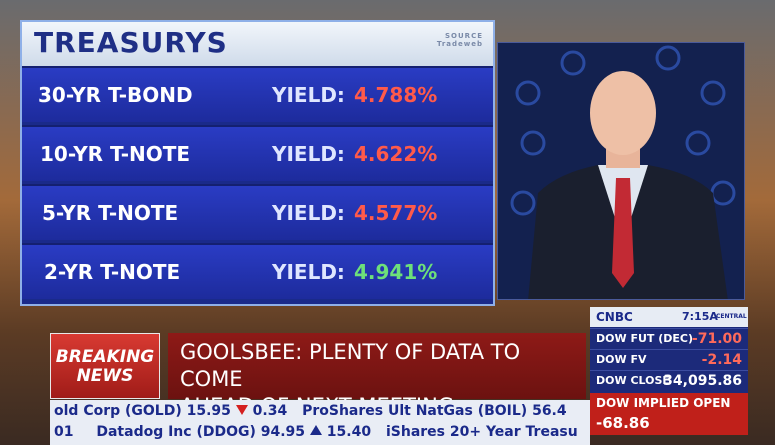  I want to click on time: 7:15A, so click(700, 316).